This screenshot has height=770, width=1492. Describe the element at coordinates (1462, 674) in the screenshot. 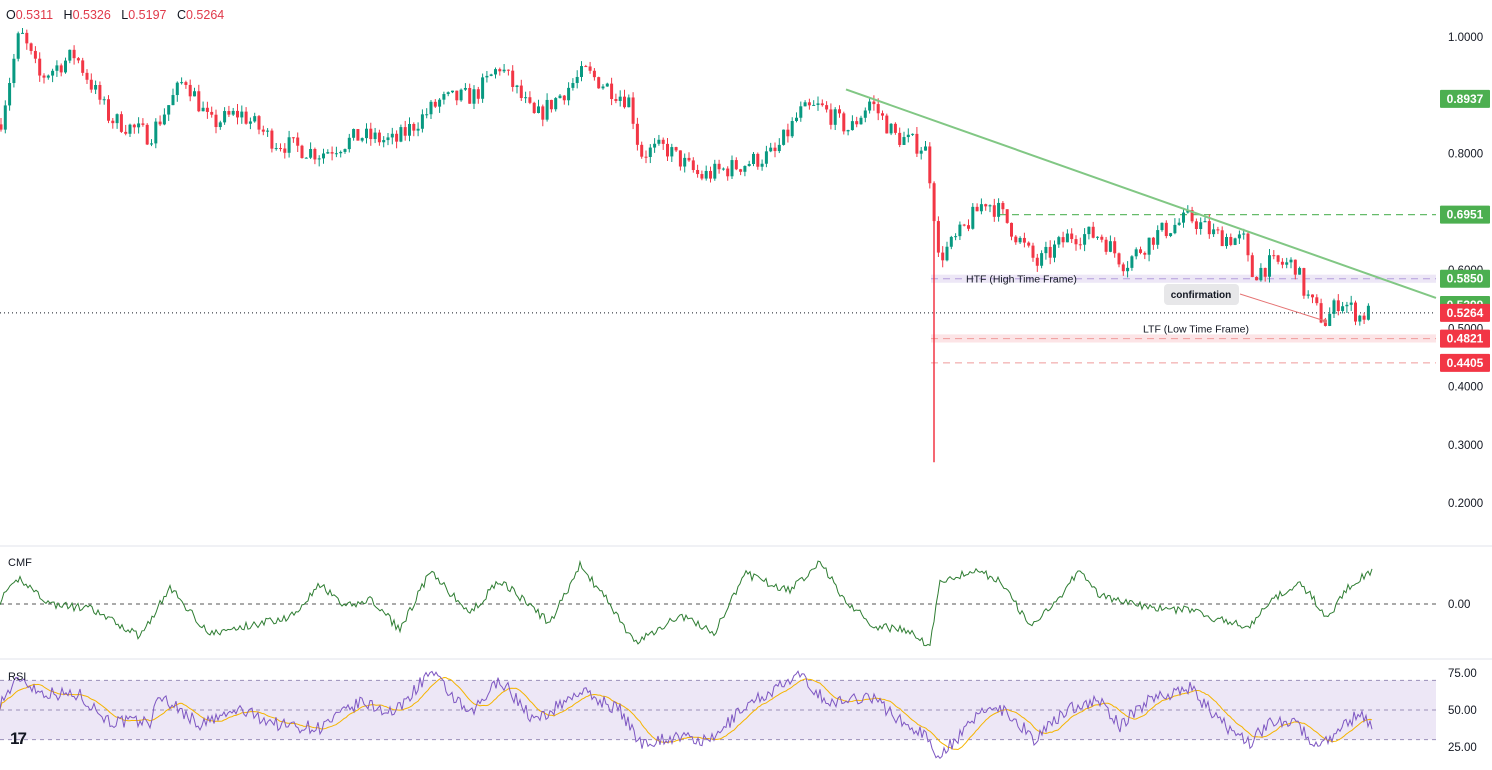

I see `rsi-tick-label: 75.00` at that location.